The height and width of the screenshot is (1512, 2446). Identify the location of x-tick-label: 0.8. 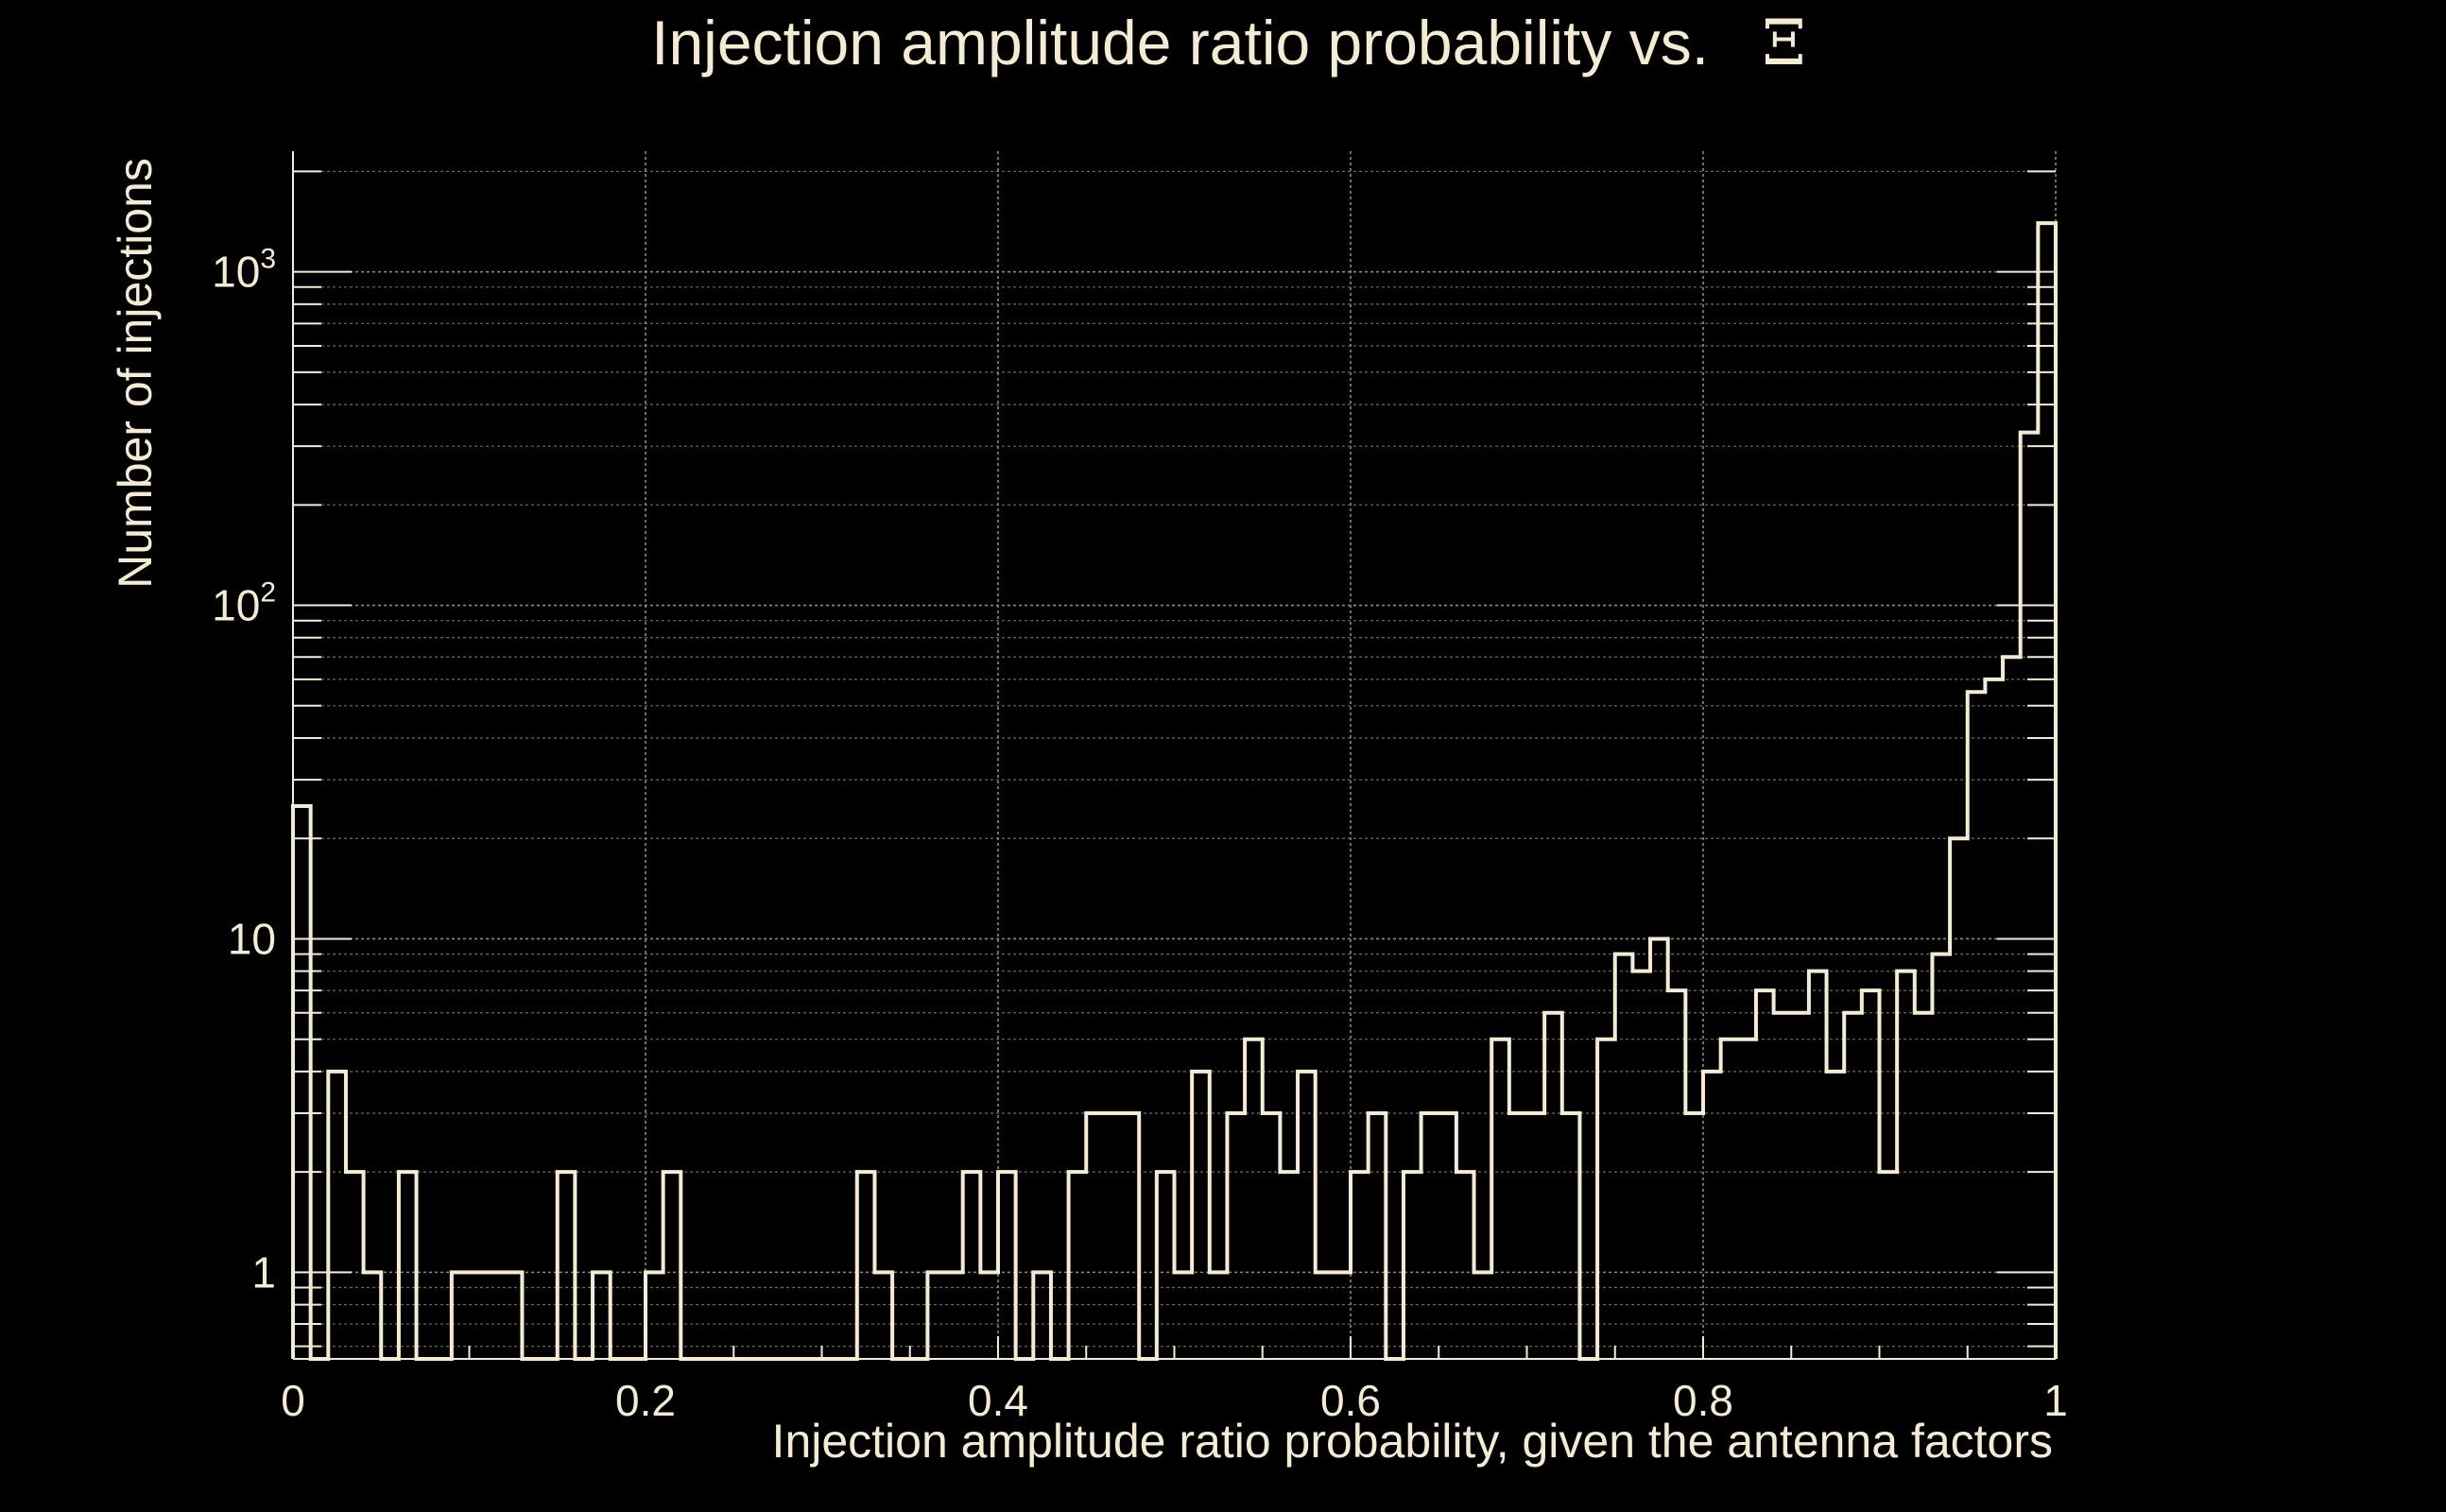
(1703, 1400).